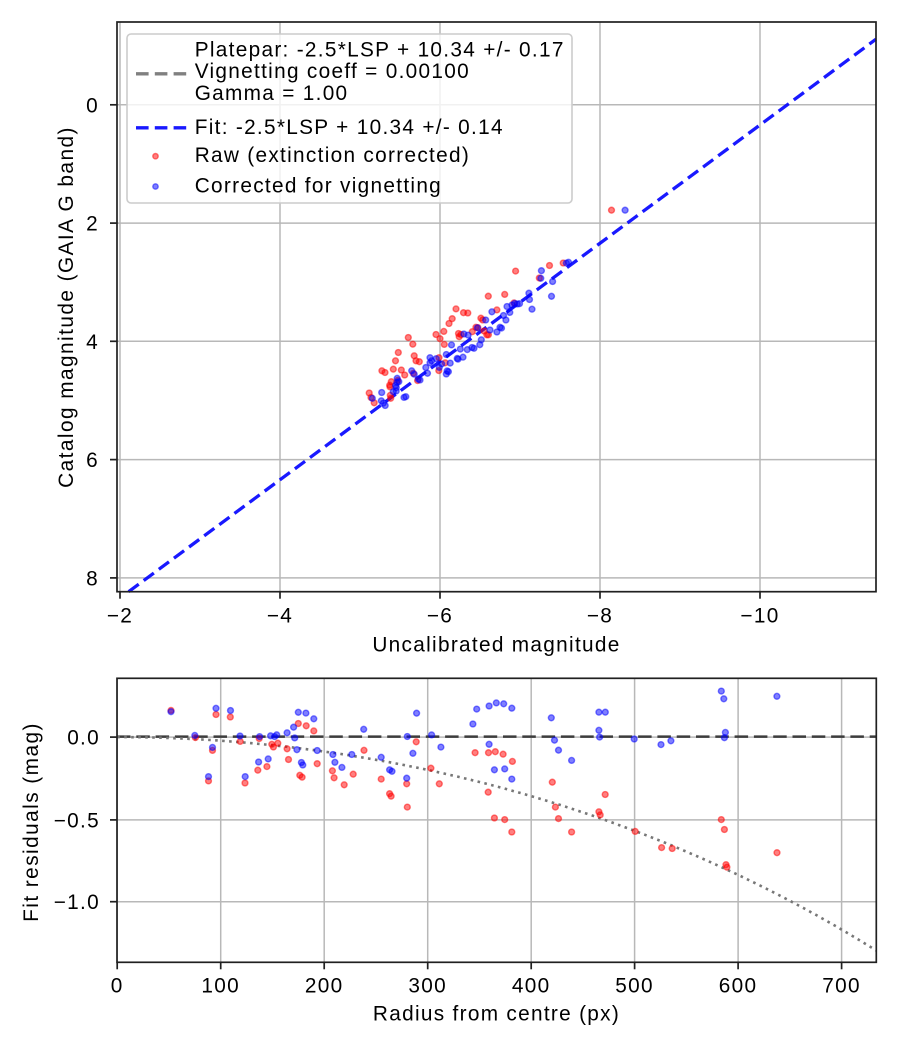 Image resolution: width=900 pixels, height=1050 pixels. I want to click on svg-text: −0.5, so click(77, 820).